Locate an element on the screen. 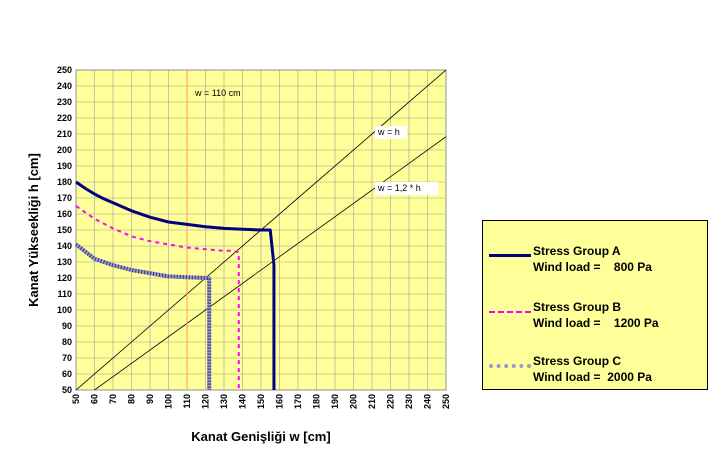 This screenshot has width=727, height=455. x-tick-label: 250 is located at coordinates (446, 401).